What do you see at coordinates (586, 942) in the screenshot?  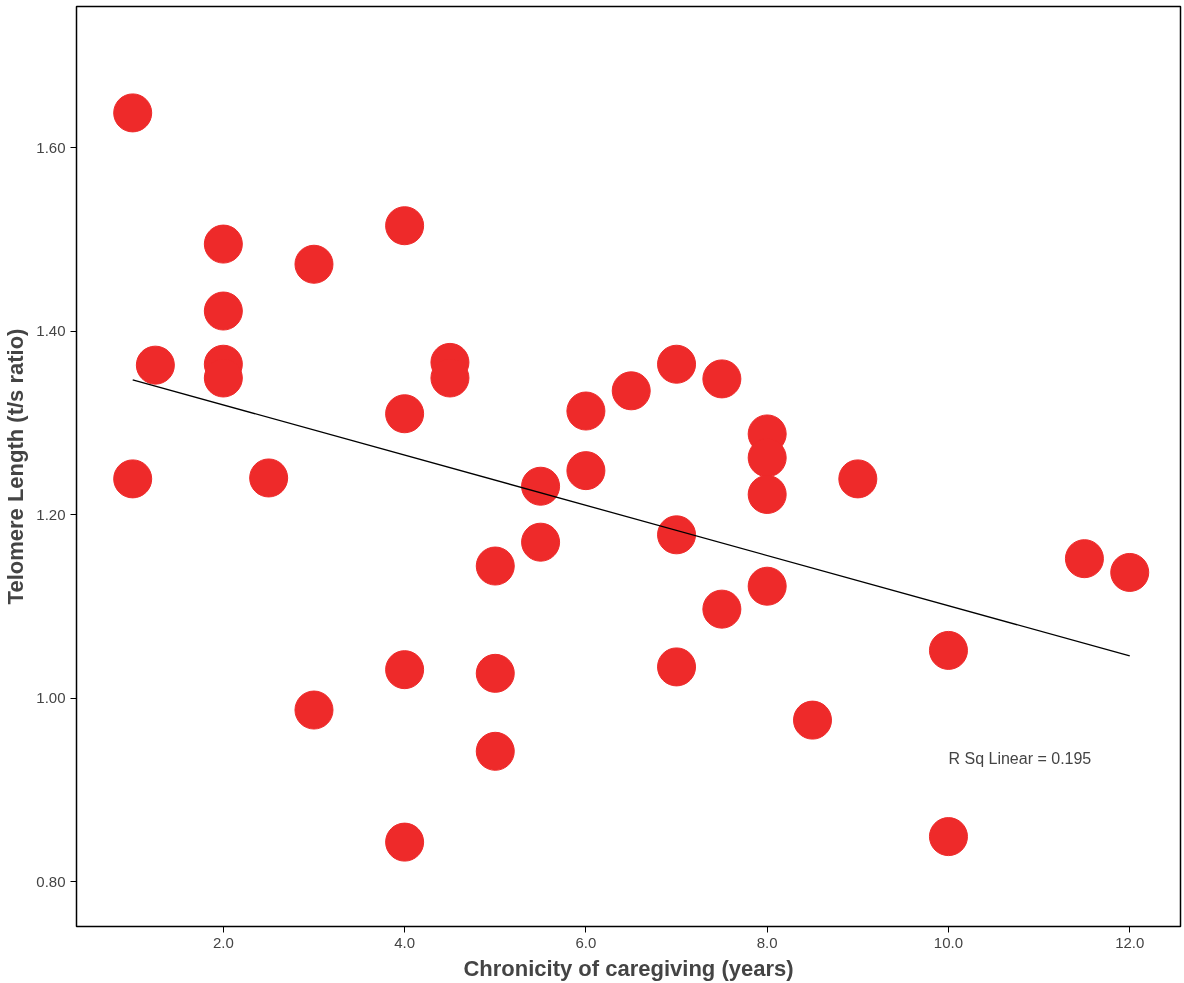 I see `x-tick-label: 6.0` at bounding box center [586, 942].